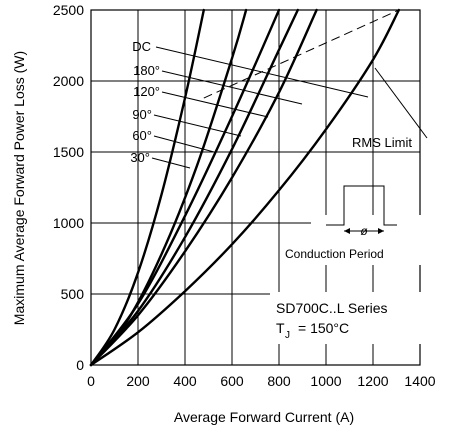 The image size is (468, 434). I want to click on y-tick-label: 1500, so click(68, 152).